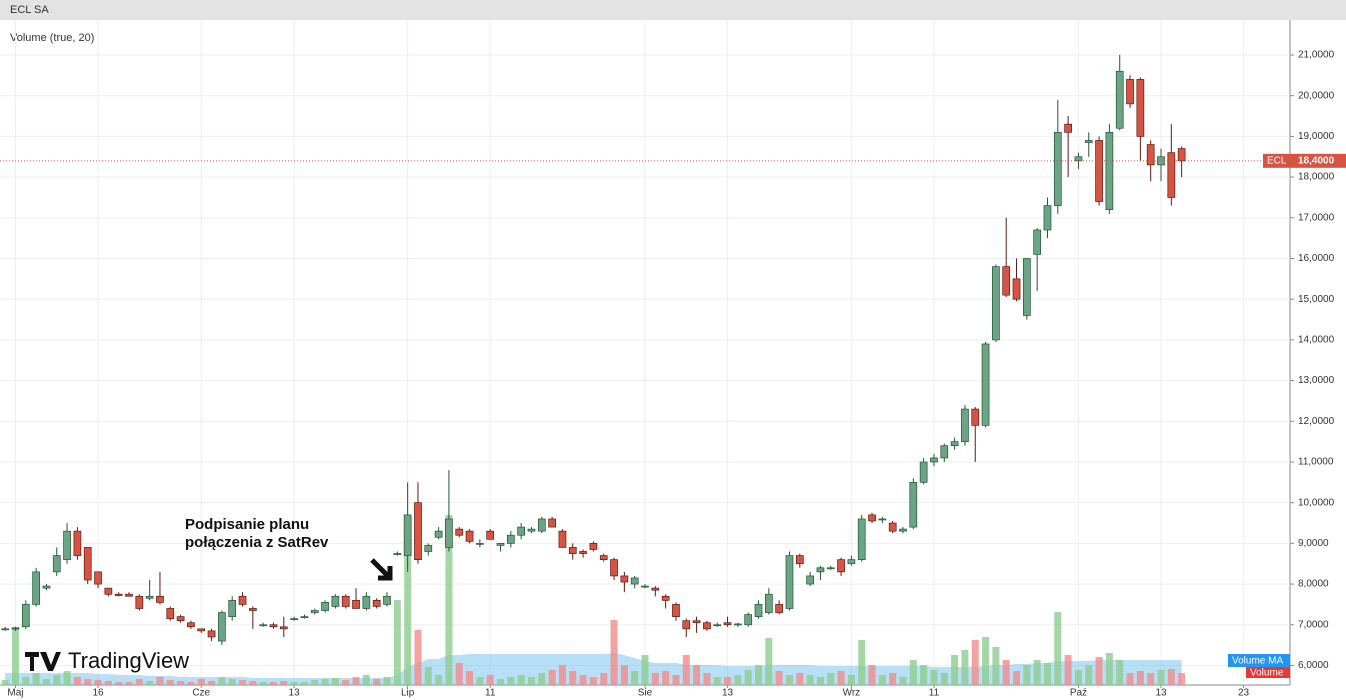 This screenshot has height=700, width=1346. What do you see at coordinates (852, 693) in the screenshot?
I see `x-tick-label: Wrz` at bounding box center [852, 693].